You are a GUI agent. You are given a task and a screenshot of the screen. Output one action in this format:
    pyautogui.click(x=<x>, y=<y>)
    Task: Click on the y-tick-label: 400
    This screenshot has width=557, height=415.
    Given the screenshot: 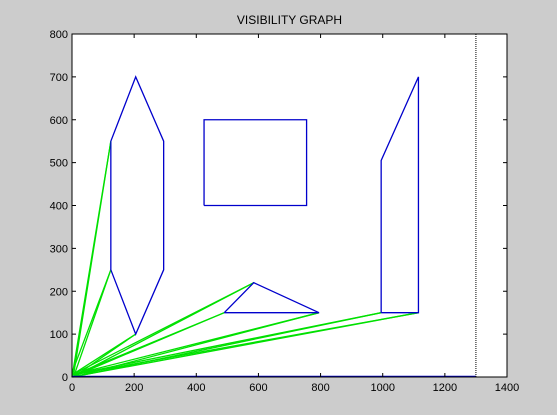 What is the action you would take?
    pyautogui.click(x=59, y=207)
    